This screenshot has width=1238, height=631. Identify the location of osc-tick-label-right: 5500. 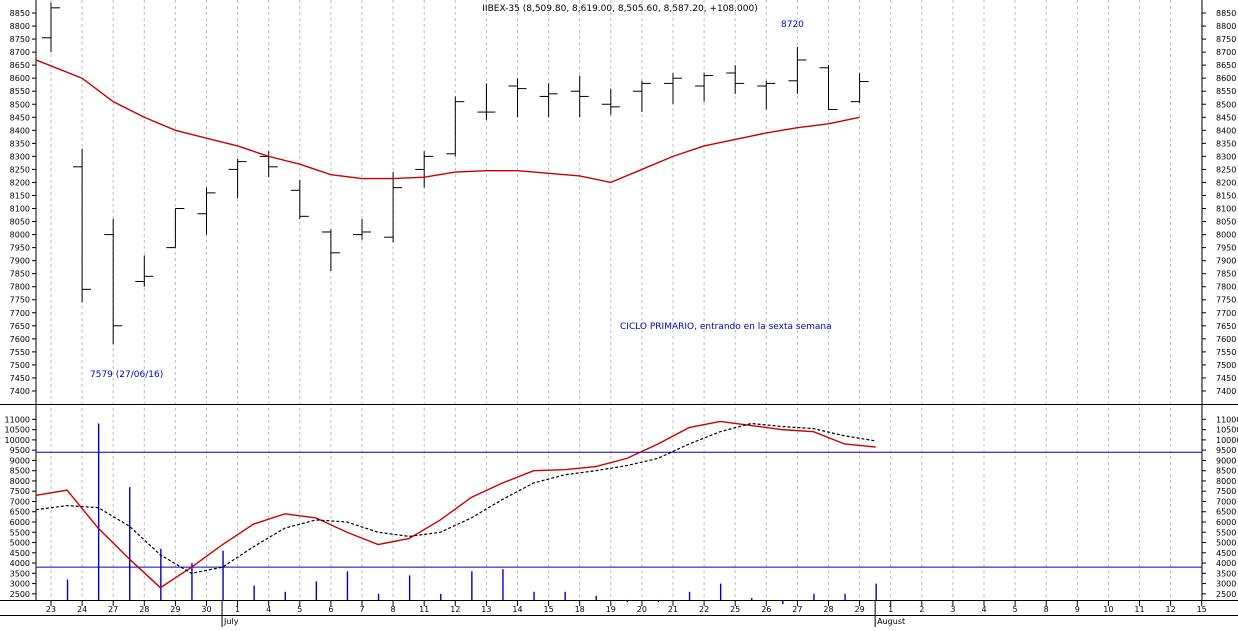
(1226, 532).